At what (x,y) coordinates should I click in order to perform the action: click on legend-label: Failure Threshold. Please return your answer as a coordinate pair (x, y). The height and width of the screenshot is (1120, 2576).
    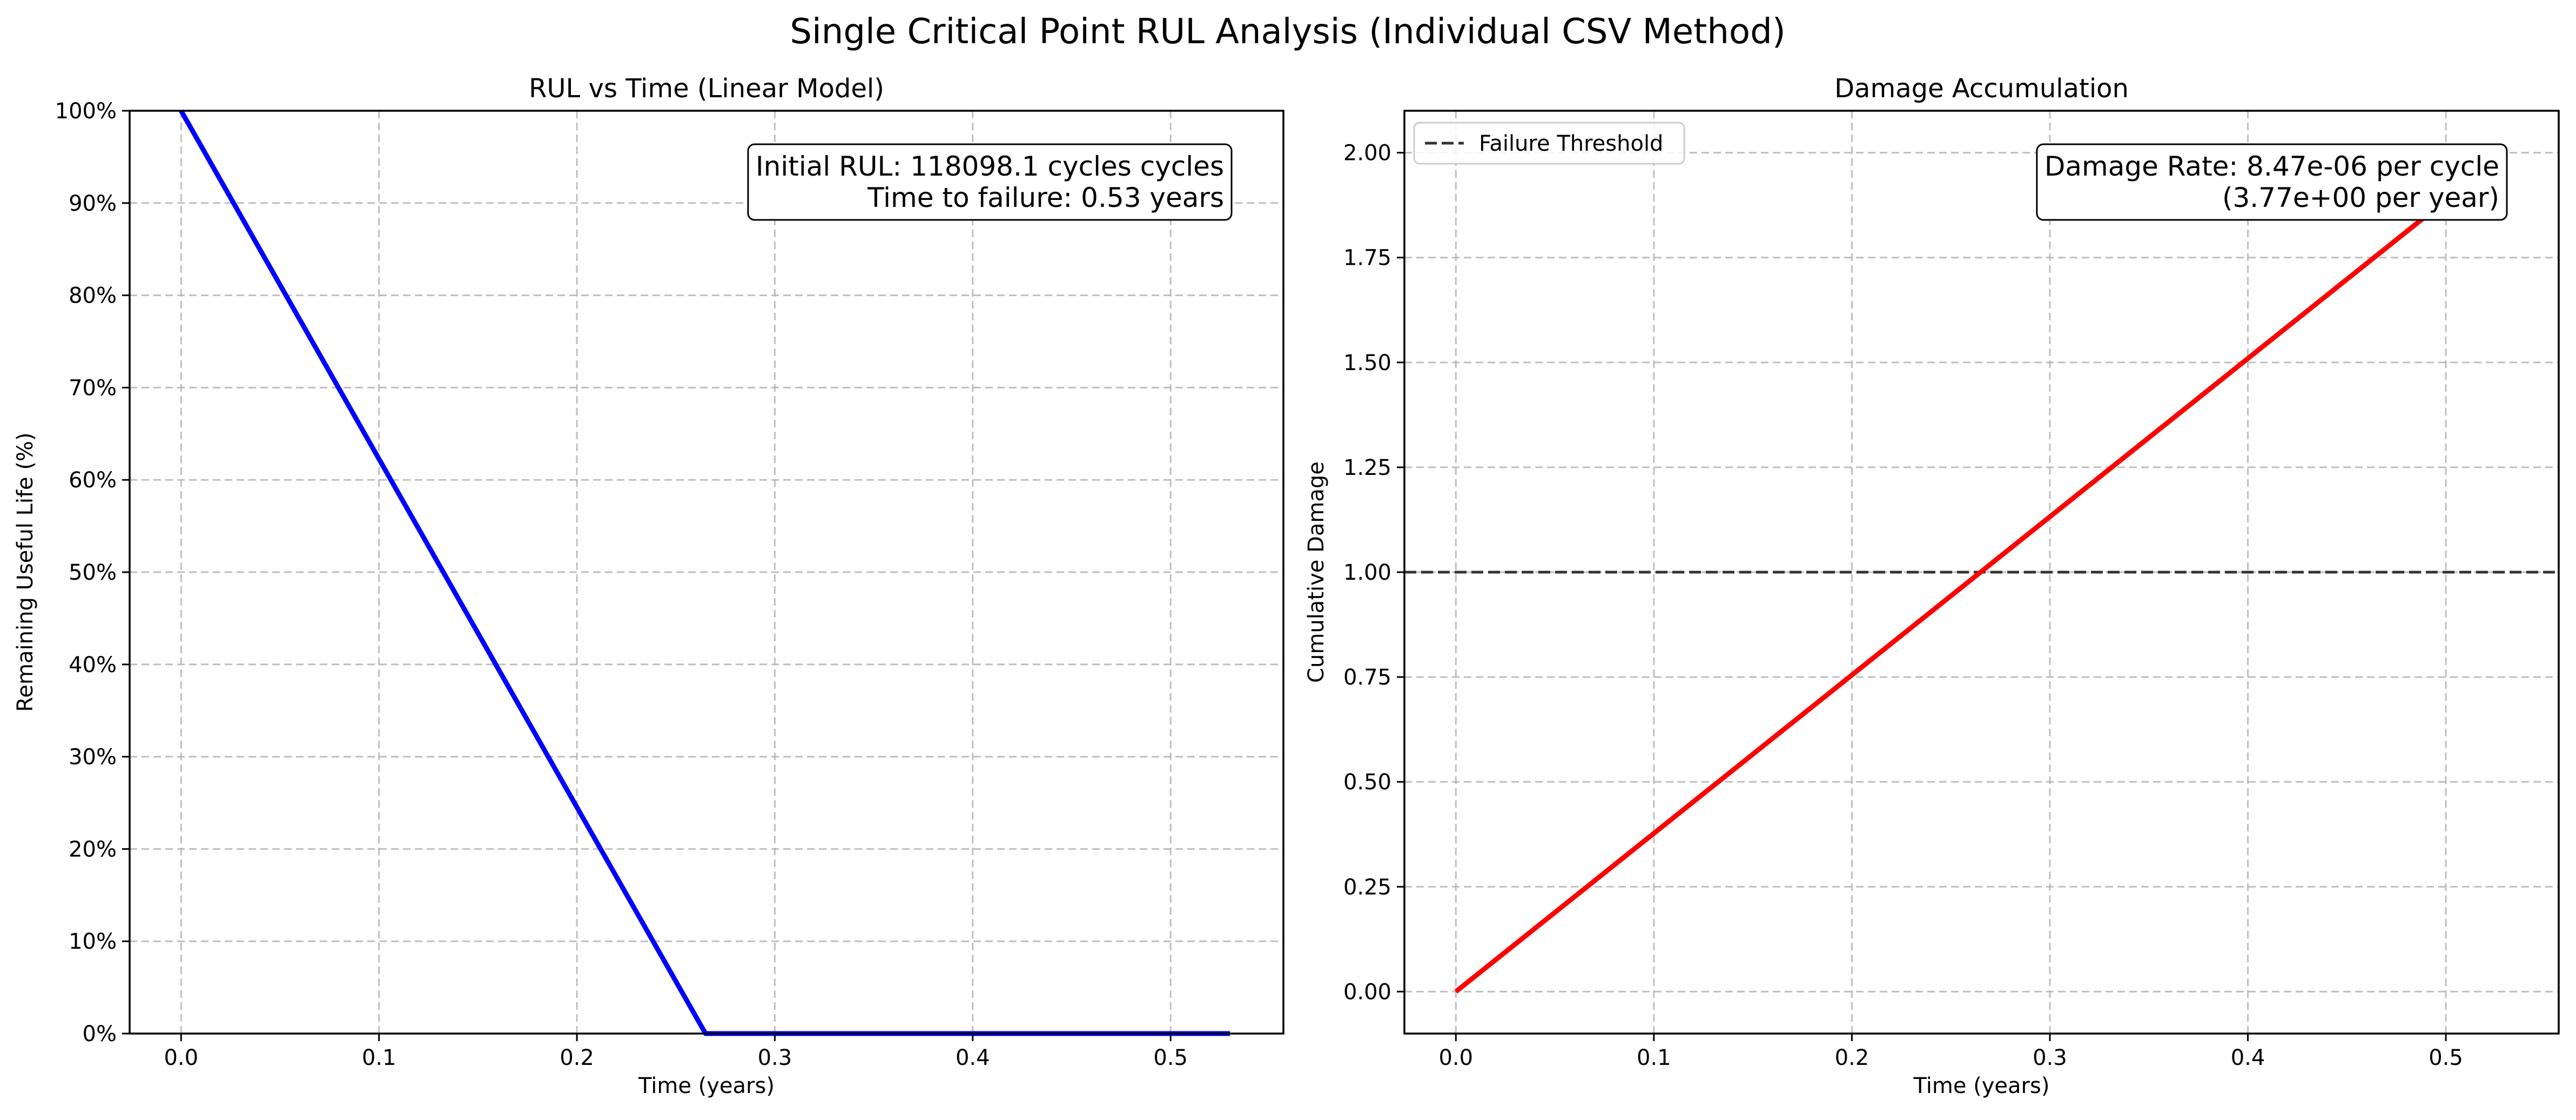
    Looking at the image, I should click on (1571, 143).